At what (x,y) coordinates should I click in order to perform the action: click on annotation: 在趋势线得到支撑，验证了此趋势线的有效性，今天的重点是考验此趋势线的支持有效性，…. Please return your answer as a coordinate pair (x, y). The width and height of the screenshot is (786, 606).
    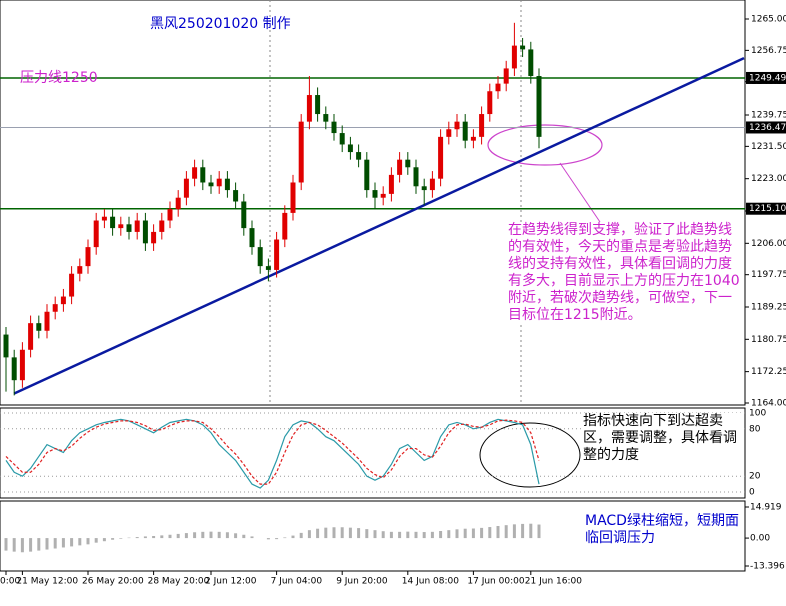
    Looking at the image, I should click on (625, 273).